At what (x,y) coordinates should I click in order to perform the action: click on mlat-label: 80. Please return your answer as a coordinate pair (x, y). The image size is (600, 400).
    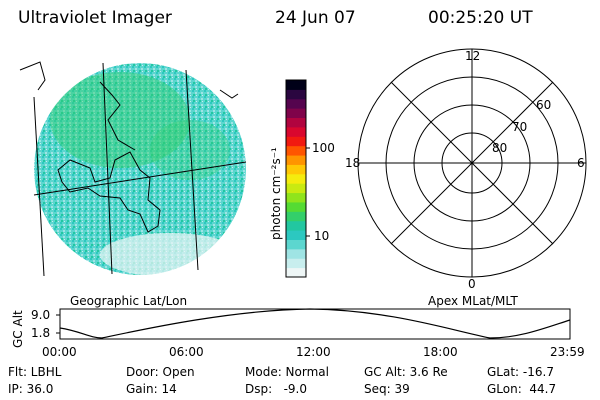
    Looking at the image, I should click on (500, 148).